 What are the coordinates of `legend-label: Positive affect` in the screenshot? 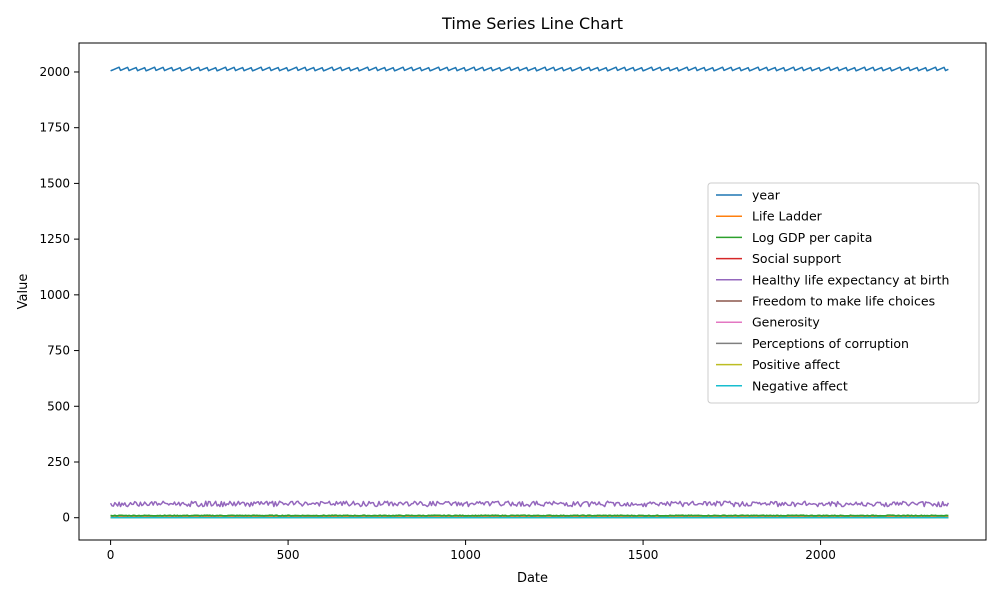 It's located at (796, 364).